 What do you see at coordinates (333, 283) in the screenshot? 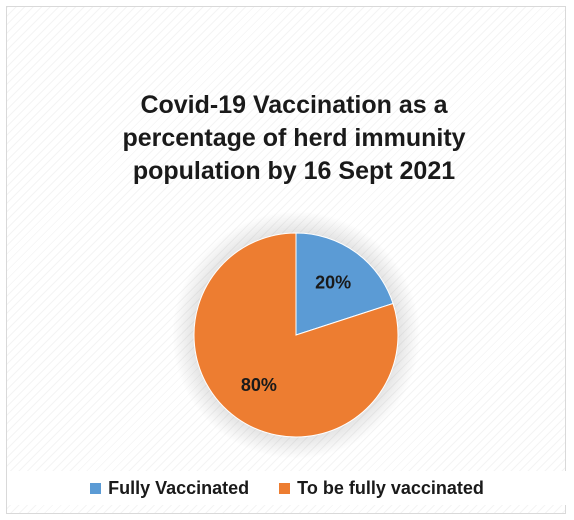
I see `data-label-fully-vaccinated: 20%` at bounding box center [333, 283].